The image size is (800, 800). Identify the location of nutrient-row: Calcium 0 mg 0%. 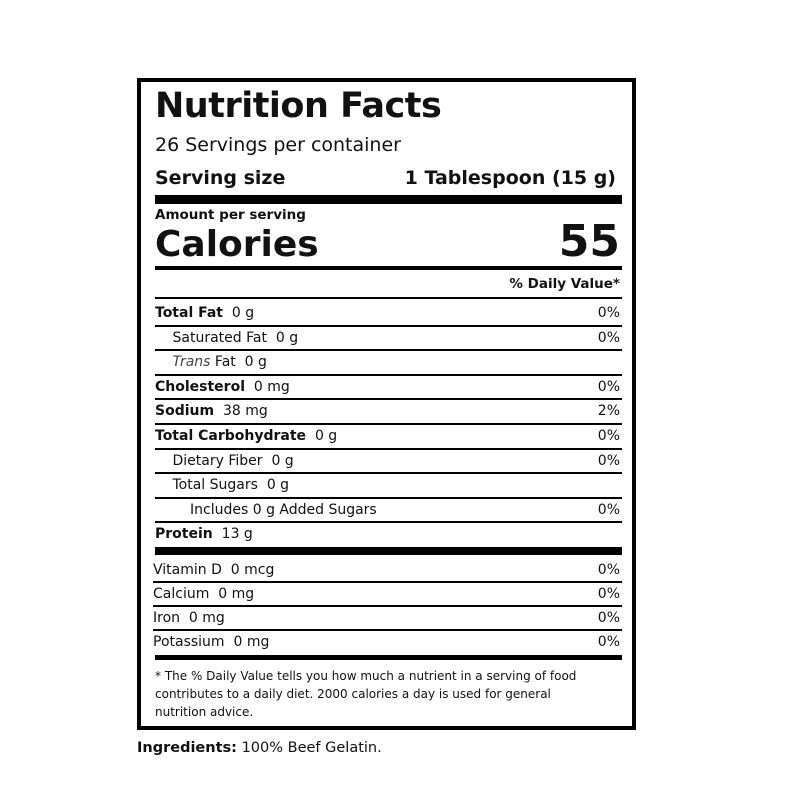
(400, 594).